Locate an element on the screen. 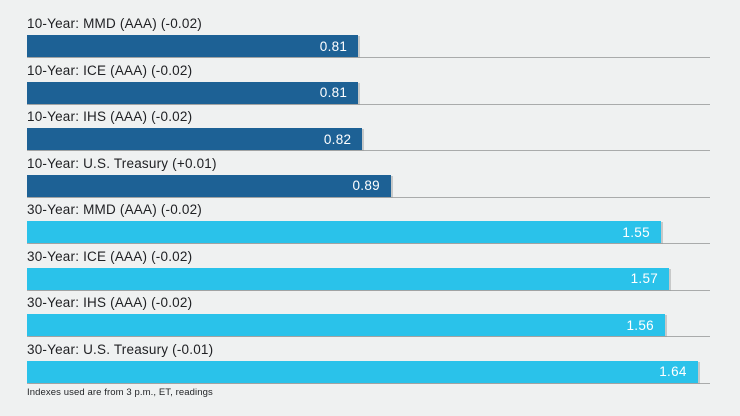 The width and height of the screenshot is (740, 416). bar-value-label: 1.57 is located at coordinates (644, 278).